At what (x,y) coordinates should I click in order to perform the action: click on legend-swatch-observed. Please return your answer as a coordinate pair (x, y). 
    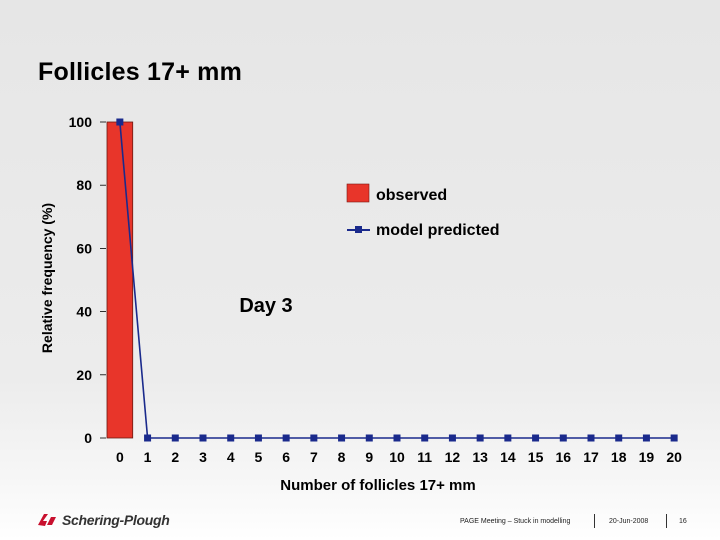
    Looking at the image, I should click on (358, 193).